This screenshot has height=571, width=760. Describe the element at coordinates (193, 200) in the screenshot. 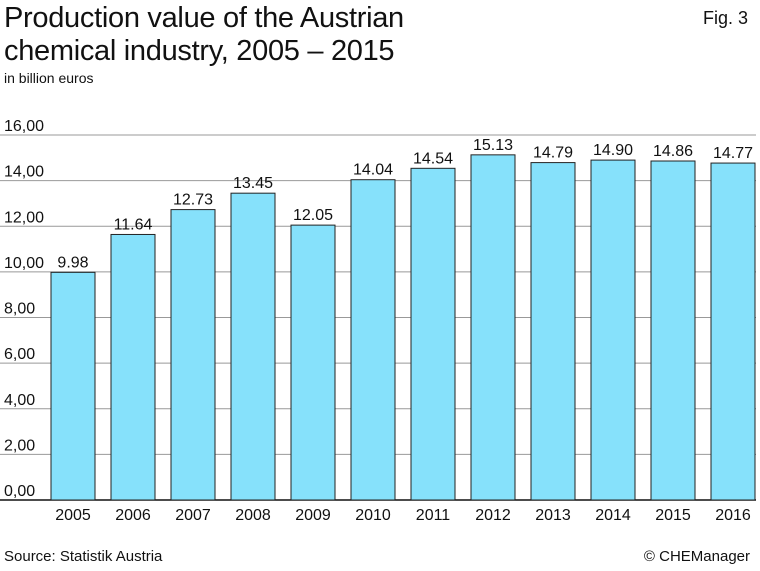

I see `value-label: 12.73` at that location.